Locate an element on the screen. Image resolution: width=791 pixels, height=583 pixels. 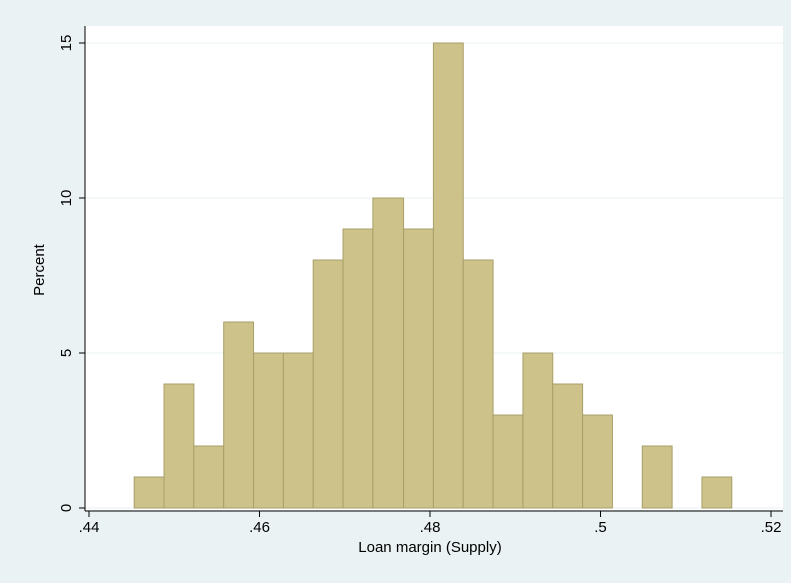
x-tick-label: .52 is located at coordinates (771, 527).